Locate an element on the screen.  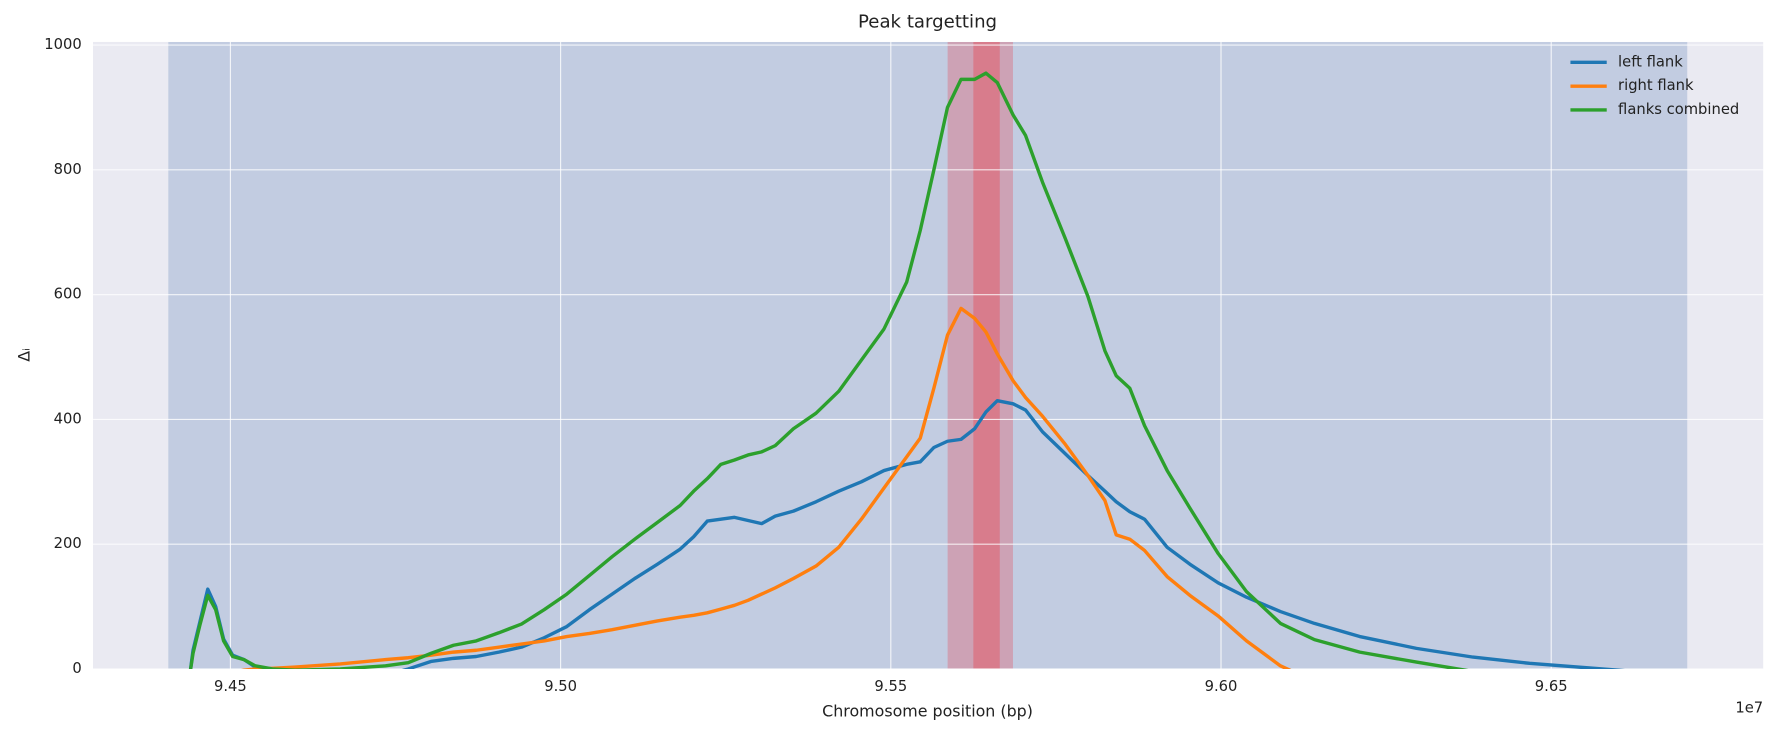
y-tick-label: 400 is located at coordinates (68, 418).